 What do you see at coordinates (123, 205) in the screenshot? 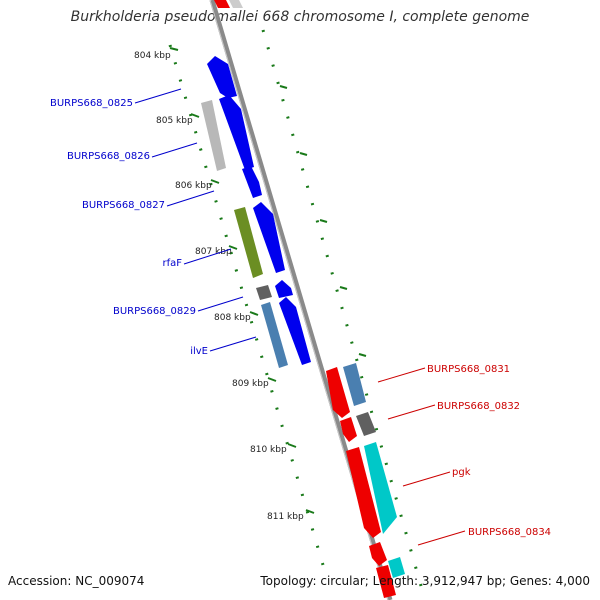
I see `gene-label: BURPS668_0827` at bounding box center [123, 205].